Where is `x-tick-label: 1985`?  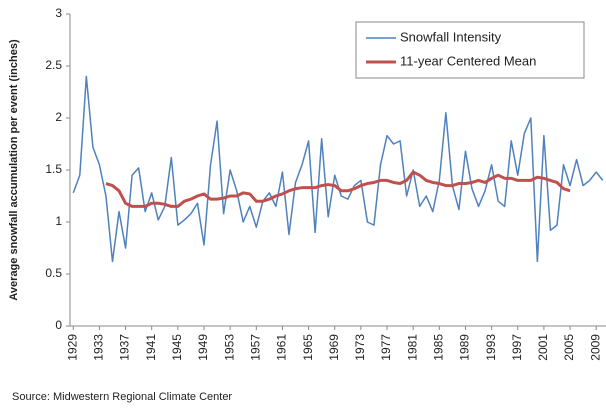 x-tick-label: 1985 is located at coordinates (438, 347).